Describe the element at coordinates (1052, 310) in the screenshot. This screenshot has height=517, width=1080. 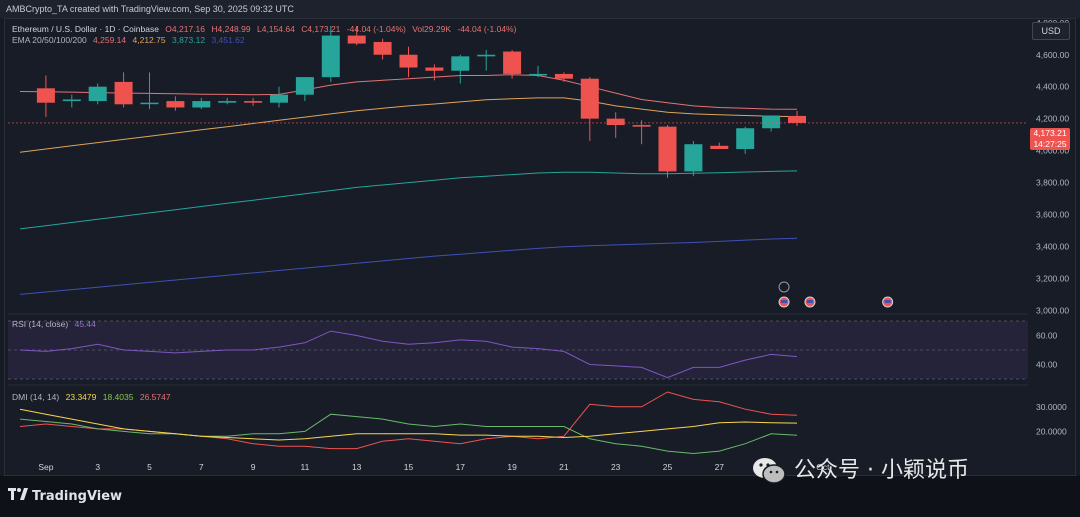
I see `price-axis-tick: 3,000.00` at that location.